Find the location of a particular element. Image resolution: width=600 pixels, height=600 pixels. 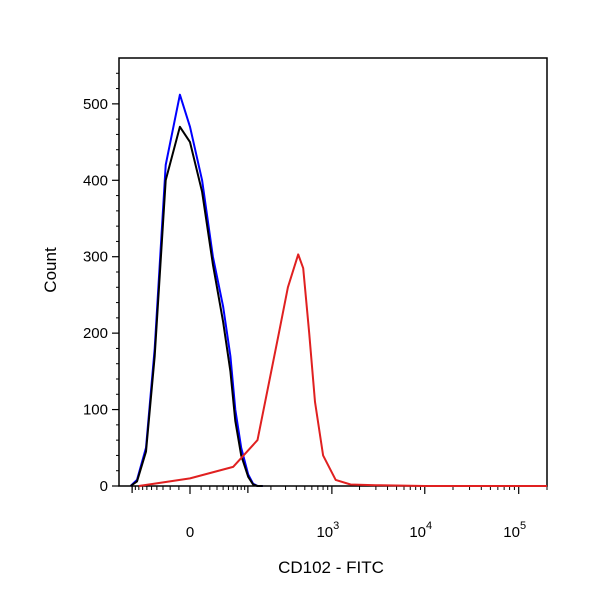

y-tick-label: 200 is located at coordinates (95, 333).